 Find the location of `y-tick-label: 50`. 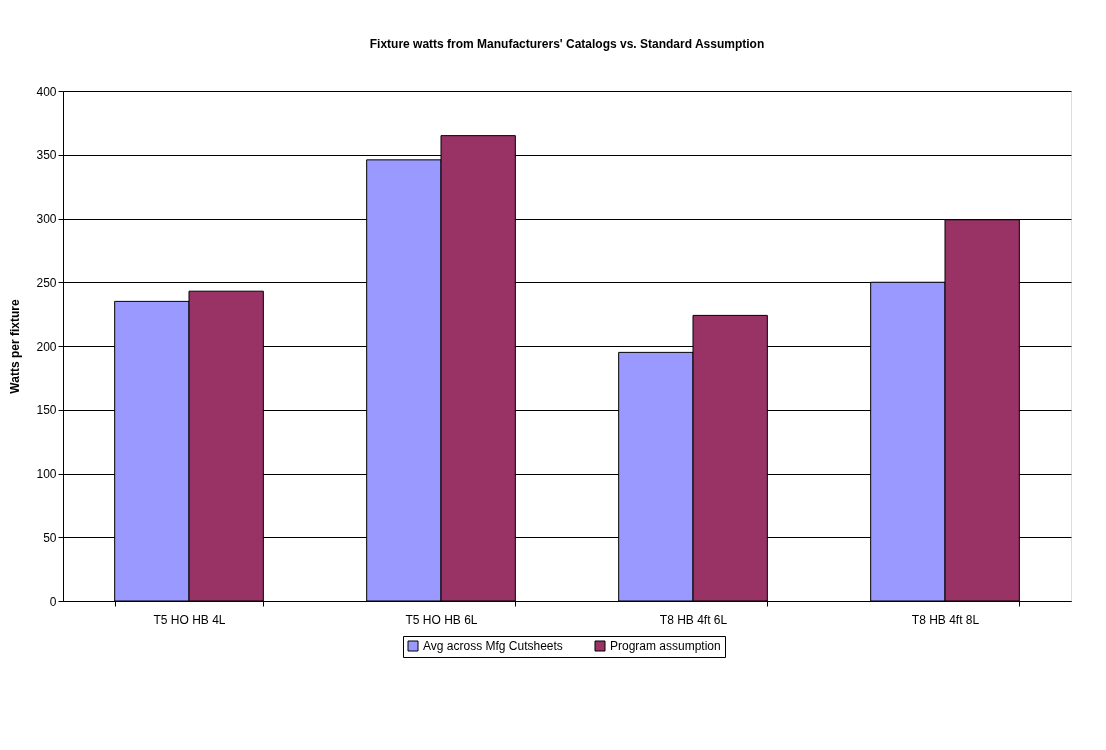

y-tick-label: 50 is located at coordinates (50, 537).